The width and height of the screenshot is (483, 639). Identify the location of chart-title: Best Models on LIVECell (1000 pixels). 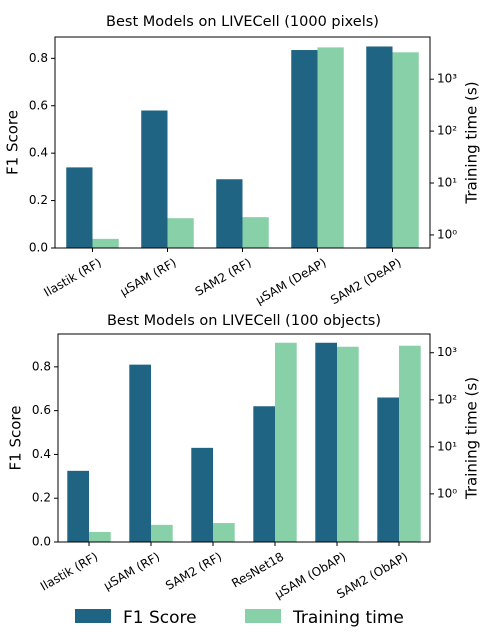
(242, 22).